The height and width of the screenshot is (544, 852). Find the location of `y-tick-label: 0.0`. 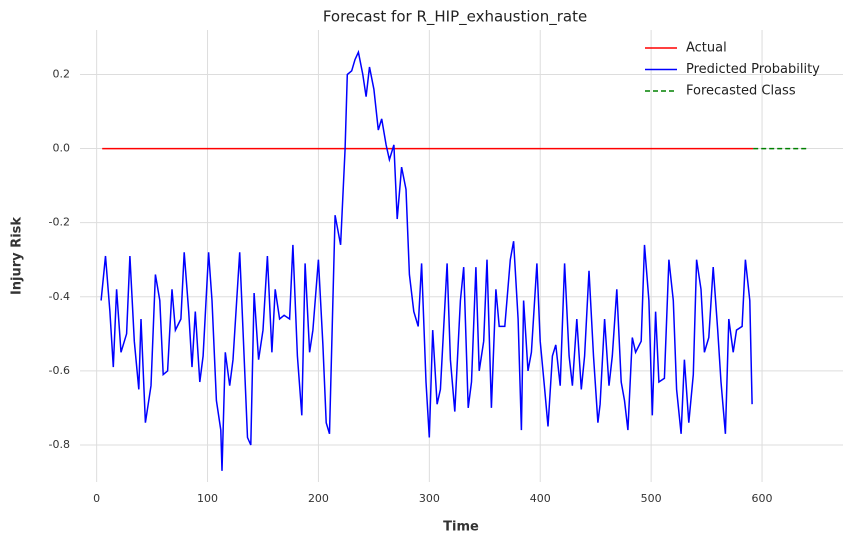

y-tick-label: 0.0 is located at coordinates (62, 148).